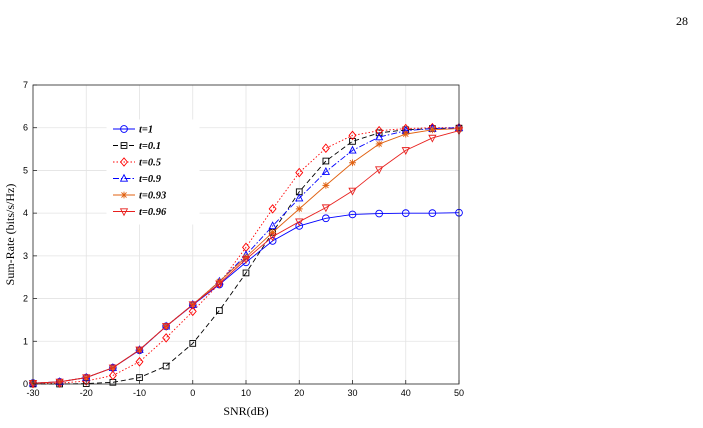 The image size is (703, 428). What do you see at coordinates (192, 393) in the screenshot?
I see `x-tick-label: 0` at bounding box center [192, 393].